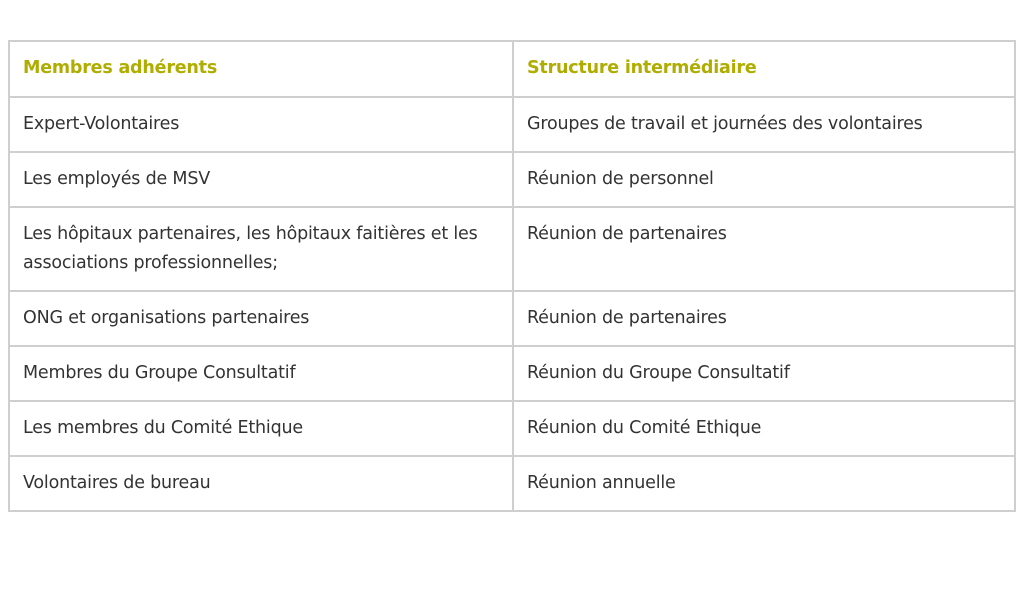 This screenshot has height=602, width=1024. I want to click on cell-member: Membres du Groupe Consultatif, so click(261, 373).